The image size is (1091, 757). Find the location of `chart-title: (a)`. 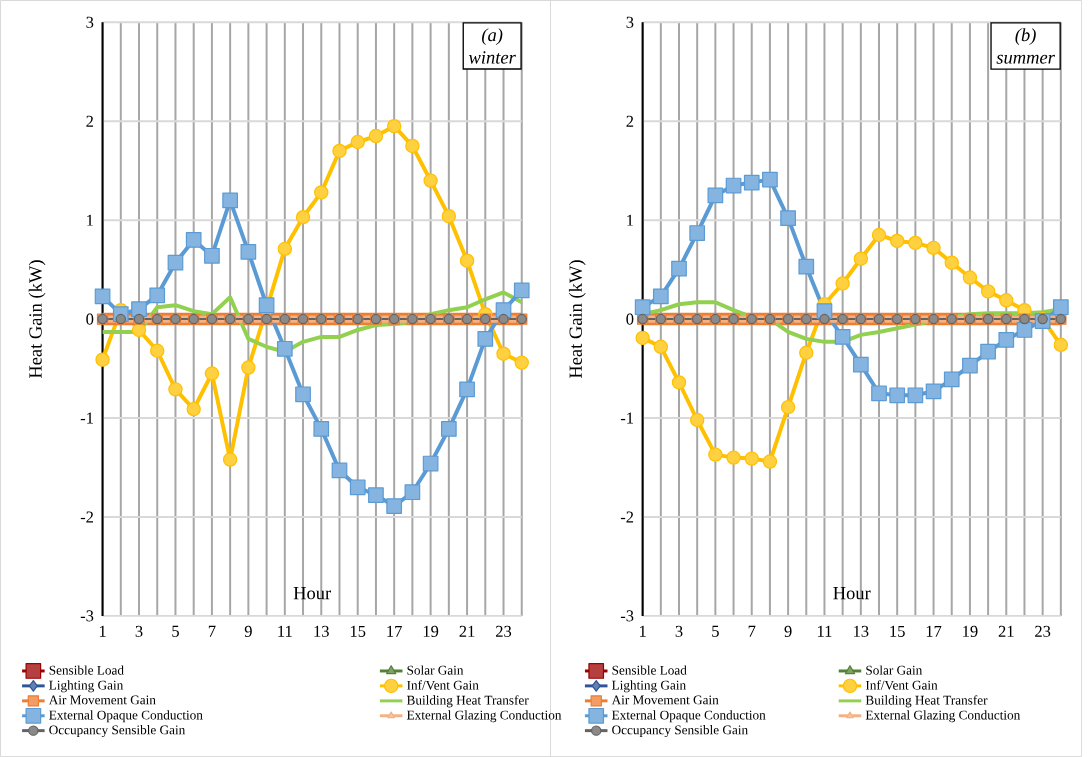

chart-title: (a) is located at coordinates (492, 36).